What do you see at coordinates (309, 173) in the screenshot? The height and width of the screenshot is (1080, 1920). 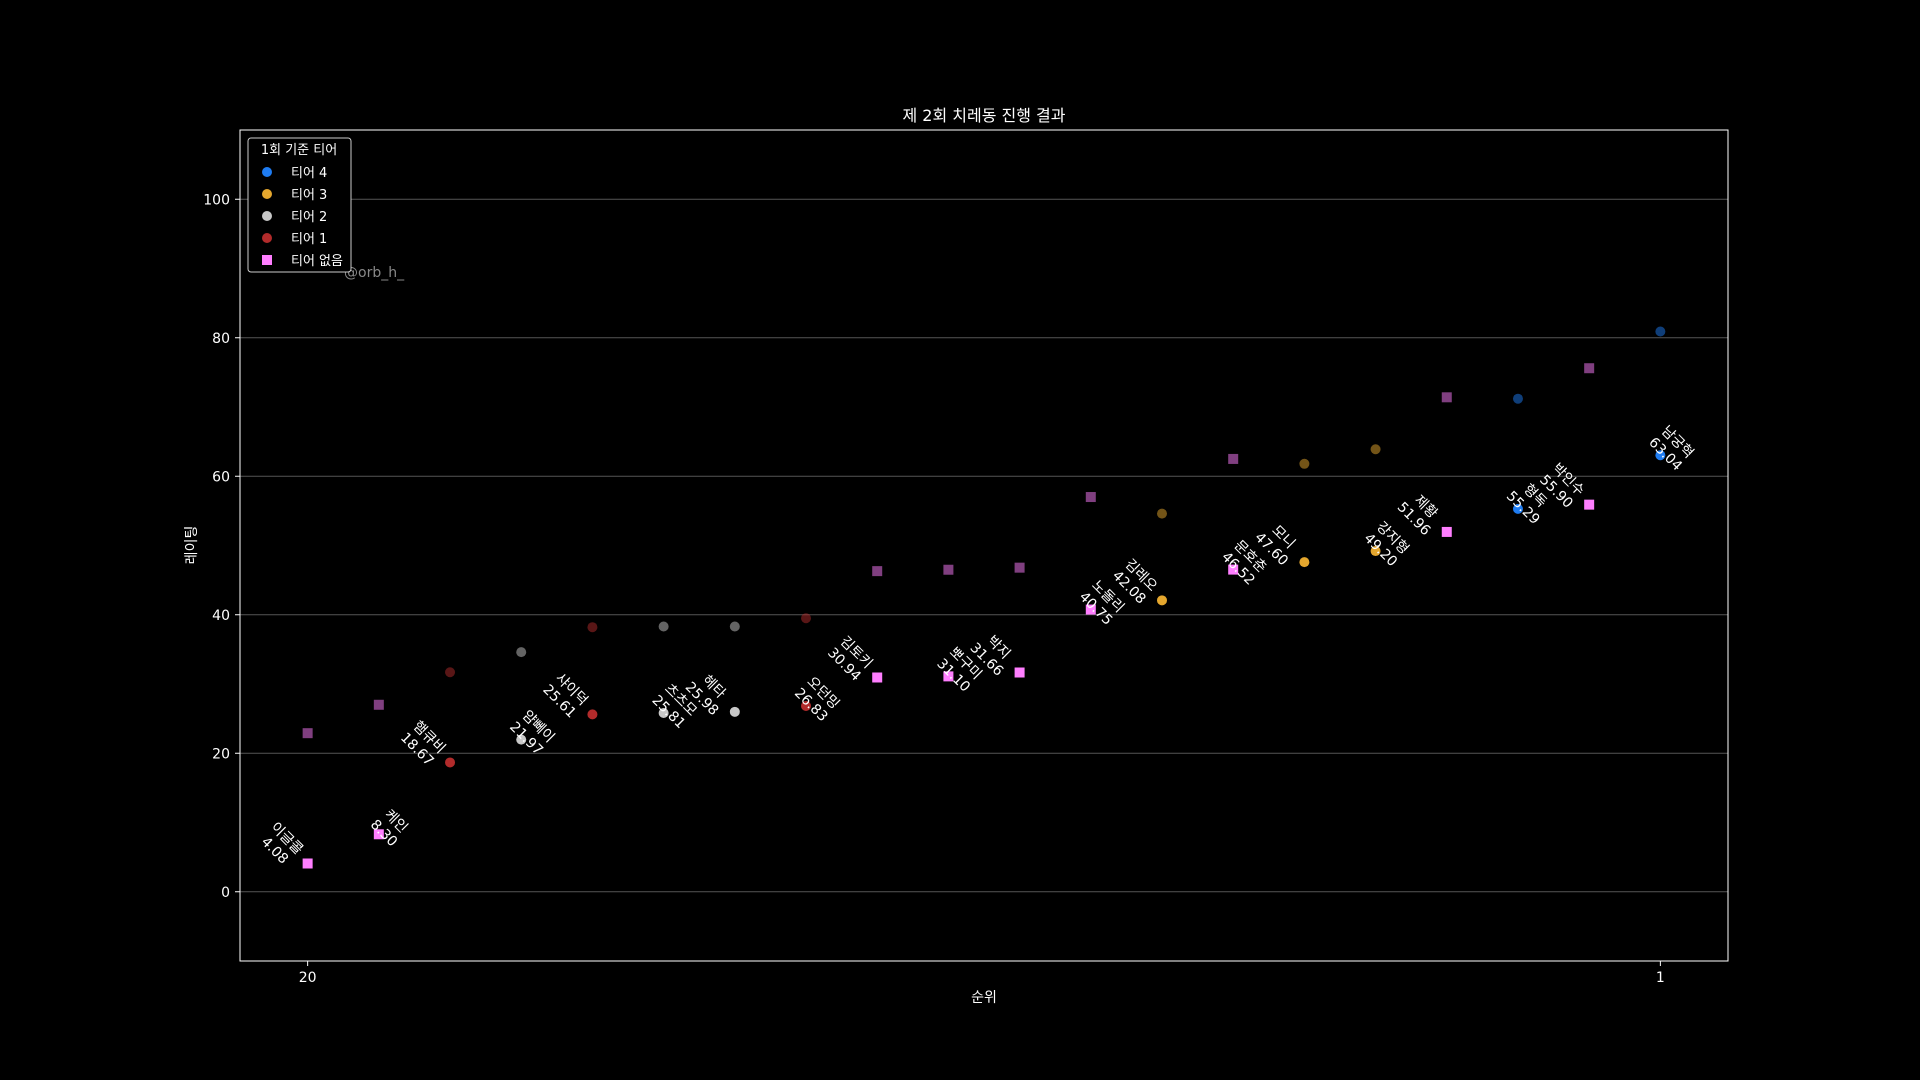 I see `legend-entry-label: 티어 4` at bounding box center [309, 173].